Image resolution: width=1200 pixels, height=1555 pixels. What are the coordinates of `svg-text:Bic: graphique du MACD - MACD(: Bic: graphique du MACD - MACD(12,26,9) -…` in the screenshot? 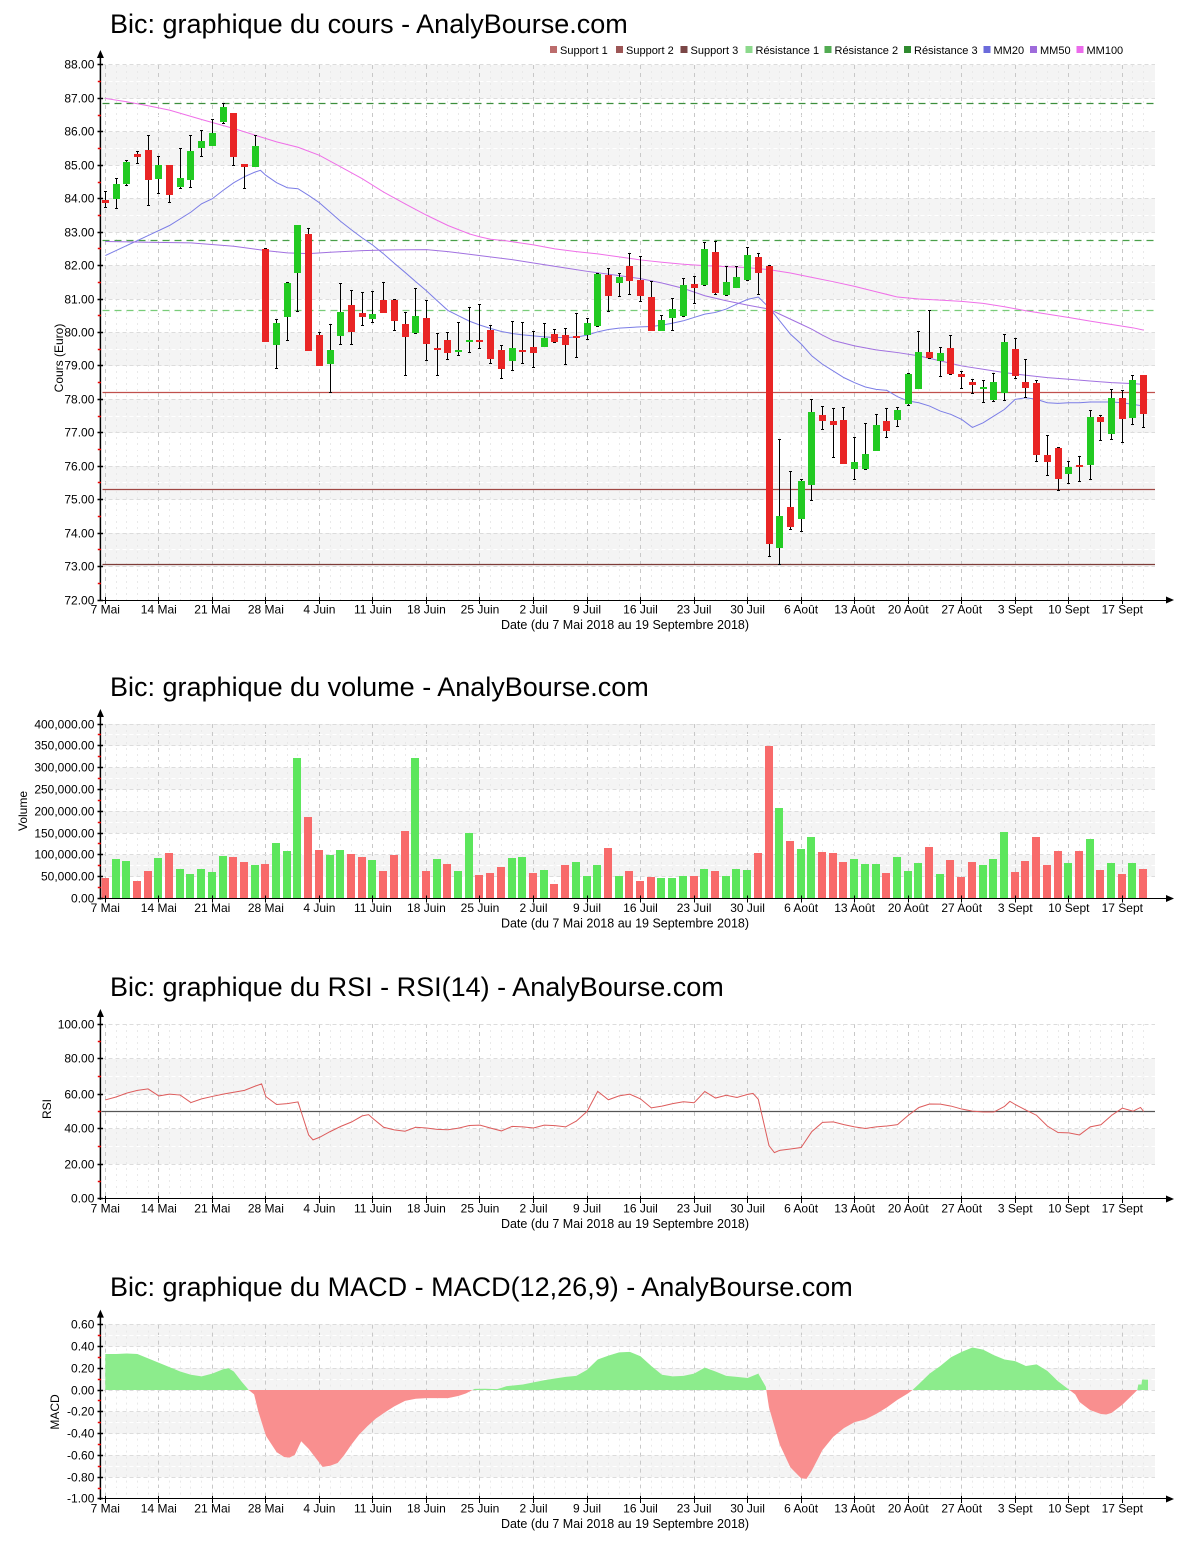 It's located at (481, 1287).